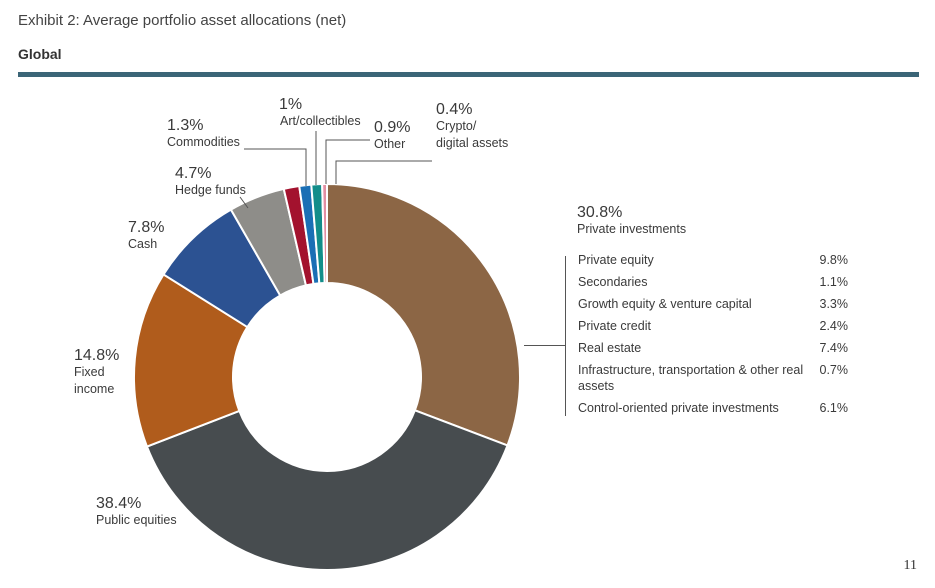 The width and height of the screenshot is (935, 588). I want to click on slice-fixed-income, so click(191, 360).